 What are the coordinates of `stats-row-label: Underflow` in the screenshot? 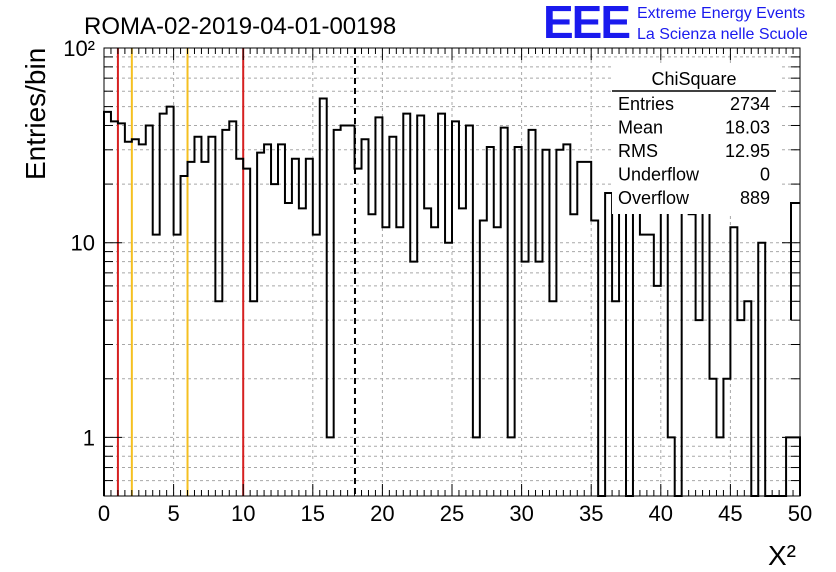 It's located at (659, 175).